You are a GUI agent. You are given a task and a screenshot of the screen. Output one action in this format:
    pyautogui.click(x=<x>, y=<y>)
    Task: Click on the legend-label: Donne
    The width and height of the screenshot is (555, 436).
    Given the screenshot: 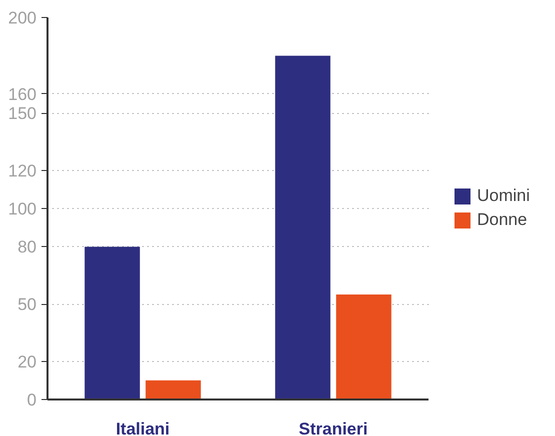 What is the action you would take?
    pyautogui.click(x=502, y=220)
    